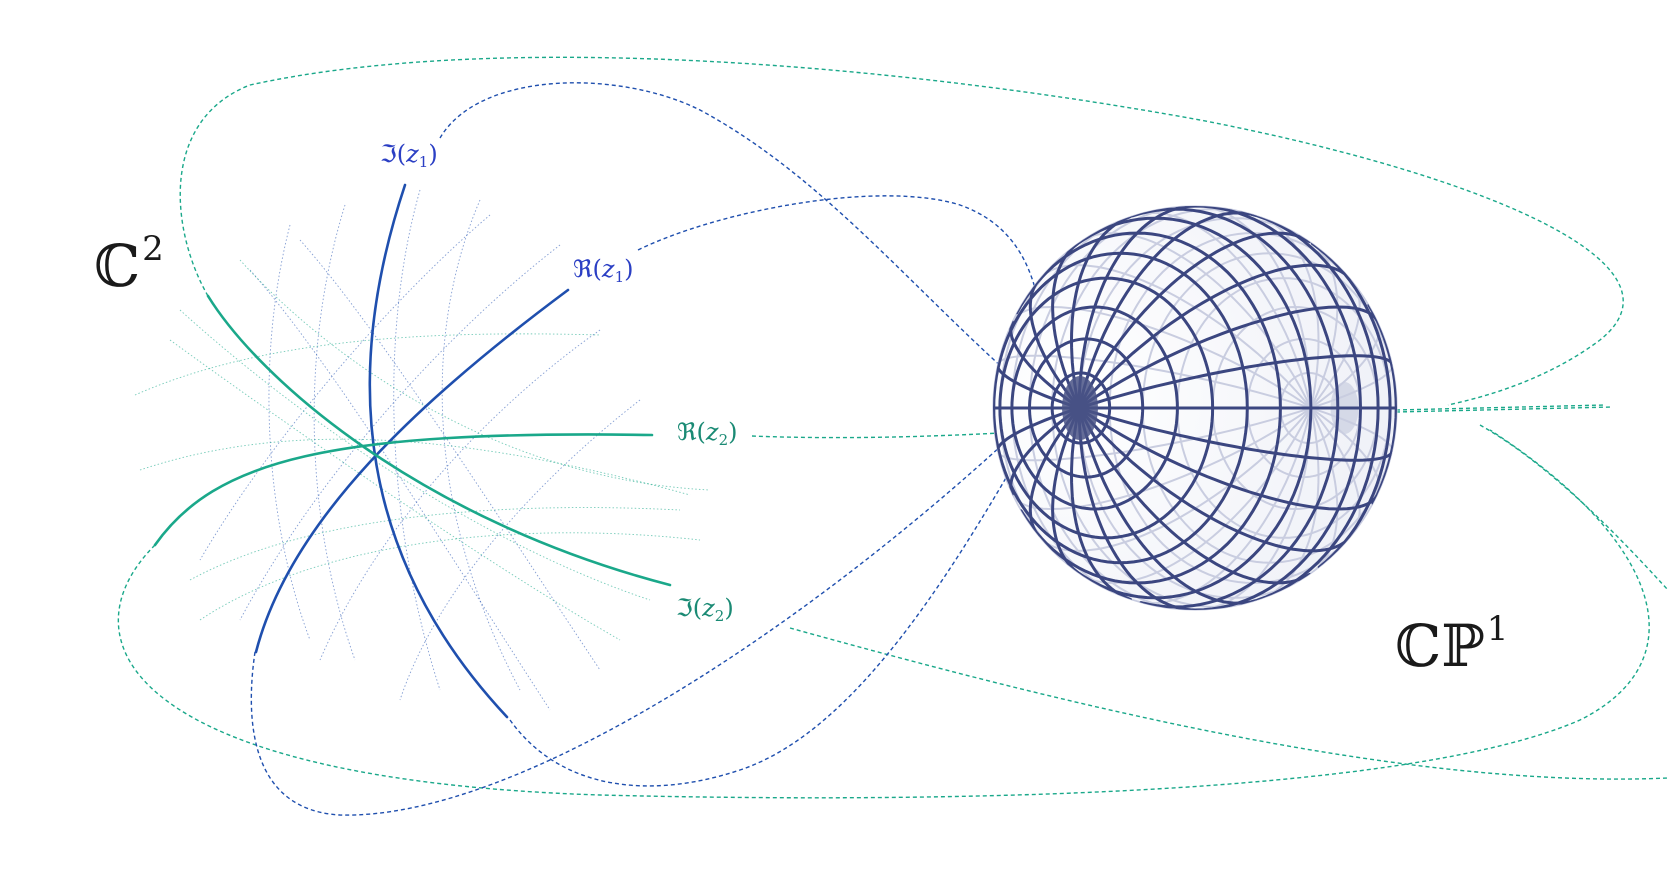 Image resolution: width=1668 pixels, height=894 pixels. I want to click on re-z1-var: z, so click(608, 269).